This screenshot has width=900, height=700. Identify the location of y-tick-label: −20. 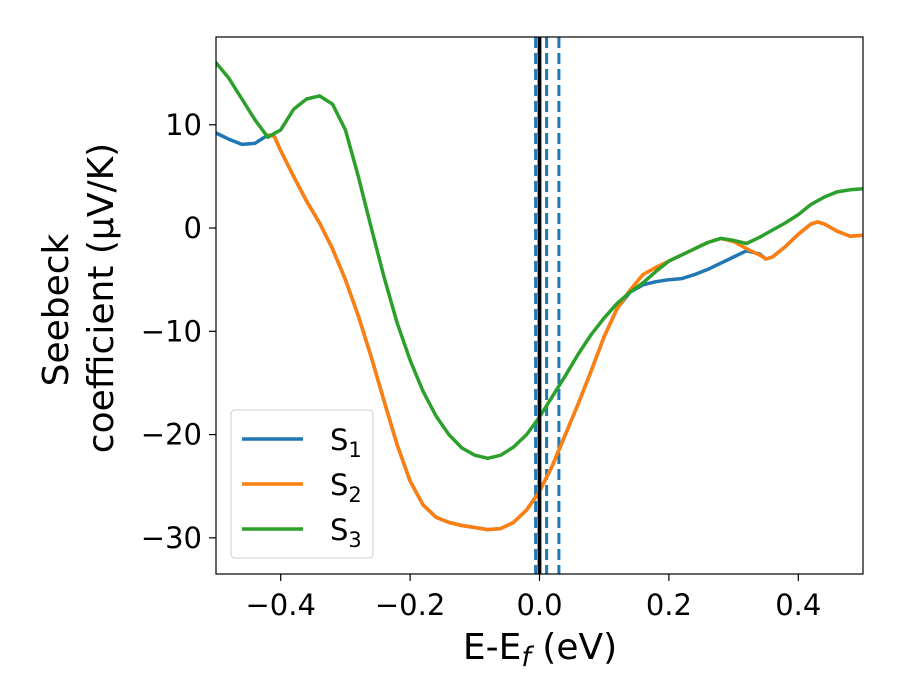
(171, 435).